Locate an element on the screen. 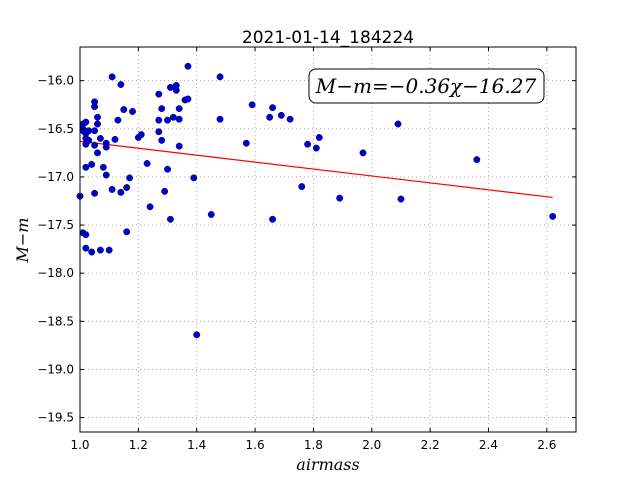 This screenshot has height=480, width=640. x-tick-label: 2.0 is located at coordinates (371, 445).